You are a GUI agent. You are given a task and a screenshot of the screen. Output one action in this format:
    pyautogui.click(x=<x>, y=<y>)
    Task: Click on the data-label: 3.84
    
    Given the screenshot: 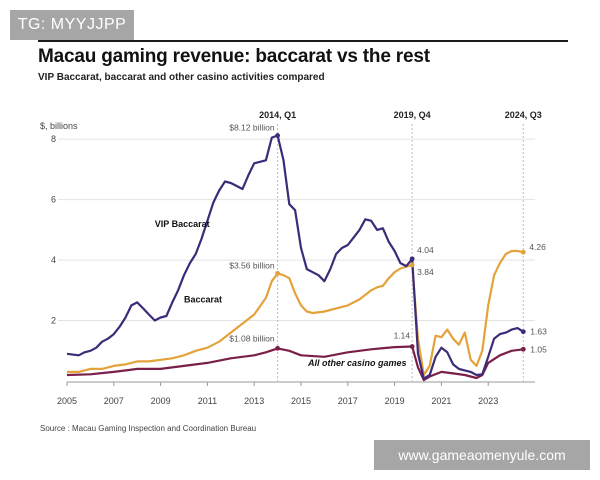 What is the action you would take?
    pyautogui.click(x=425, y=272)
    